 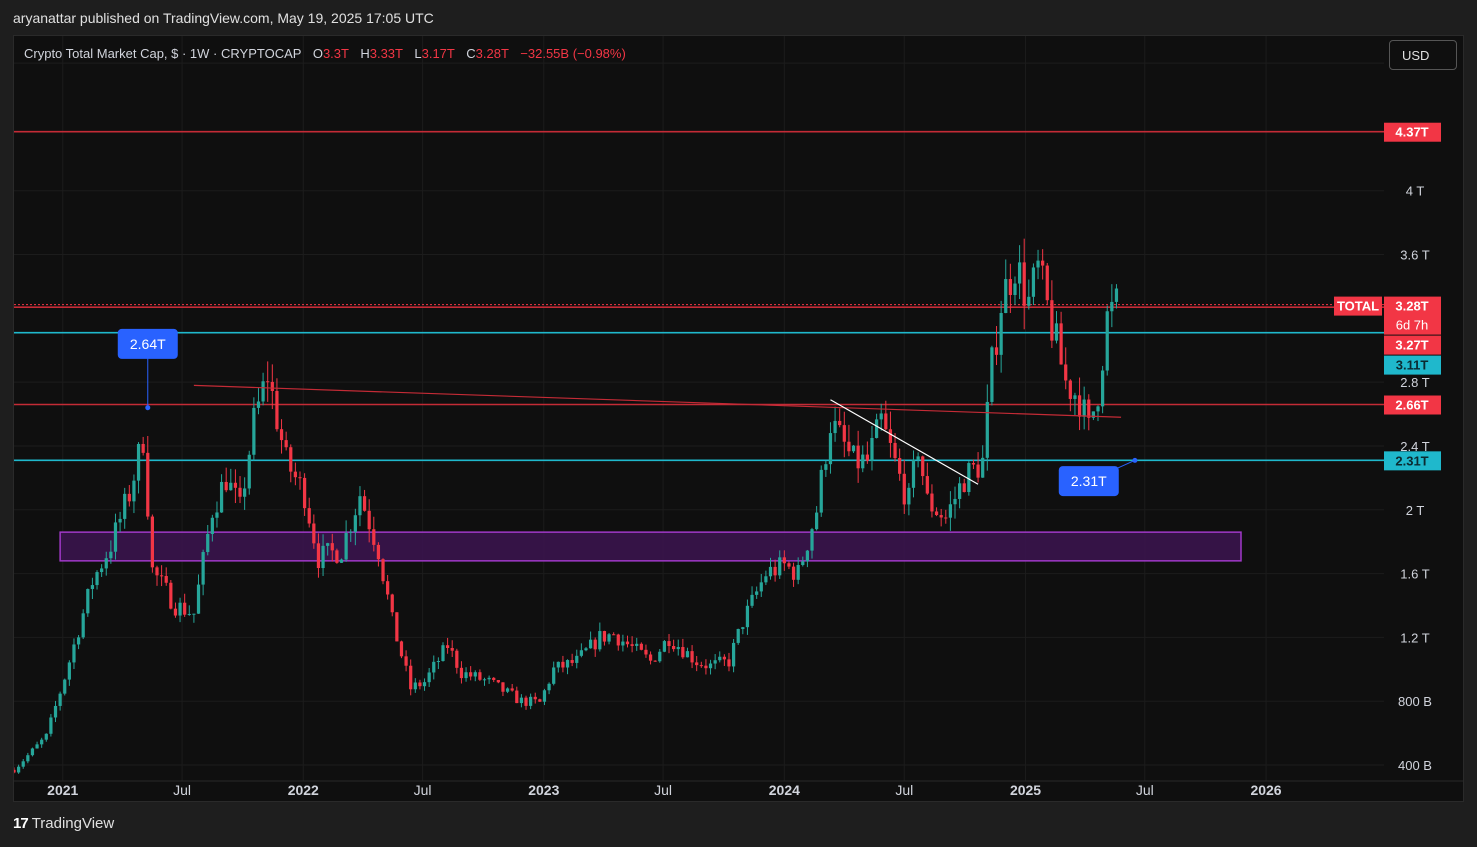 What do you see at coordinates (21, 823) in the screenshot?
I see `tradingview-icon: 17` at bounding box center [21, 823].